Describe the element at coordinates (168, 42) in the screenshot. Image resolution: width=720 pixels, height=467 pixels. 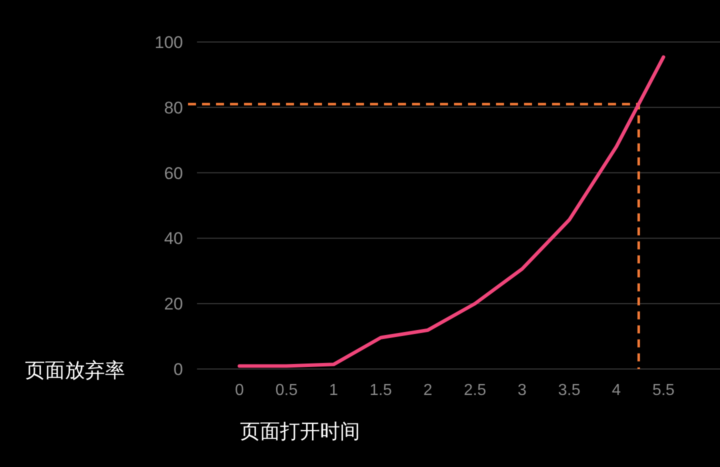
I see `y-tick-label: 100` at that location.